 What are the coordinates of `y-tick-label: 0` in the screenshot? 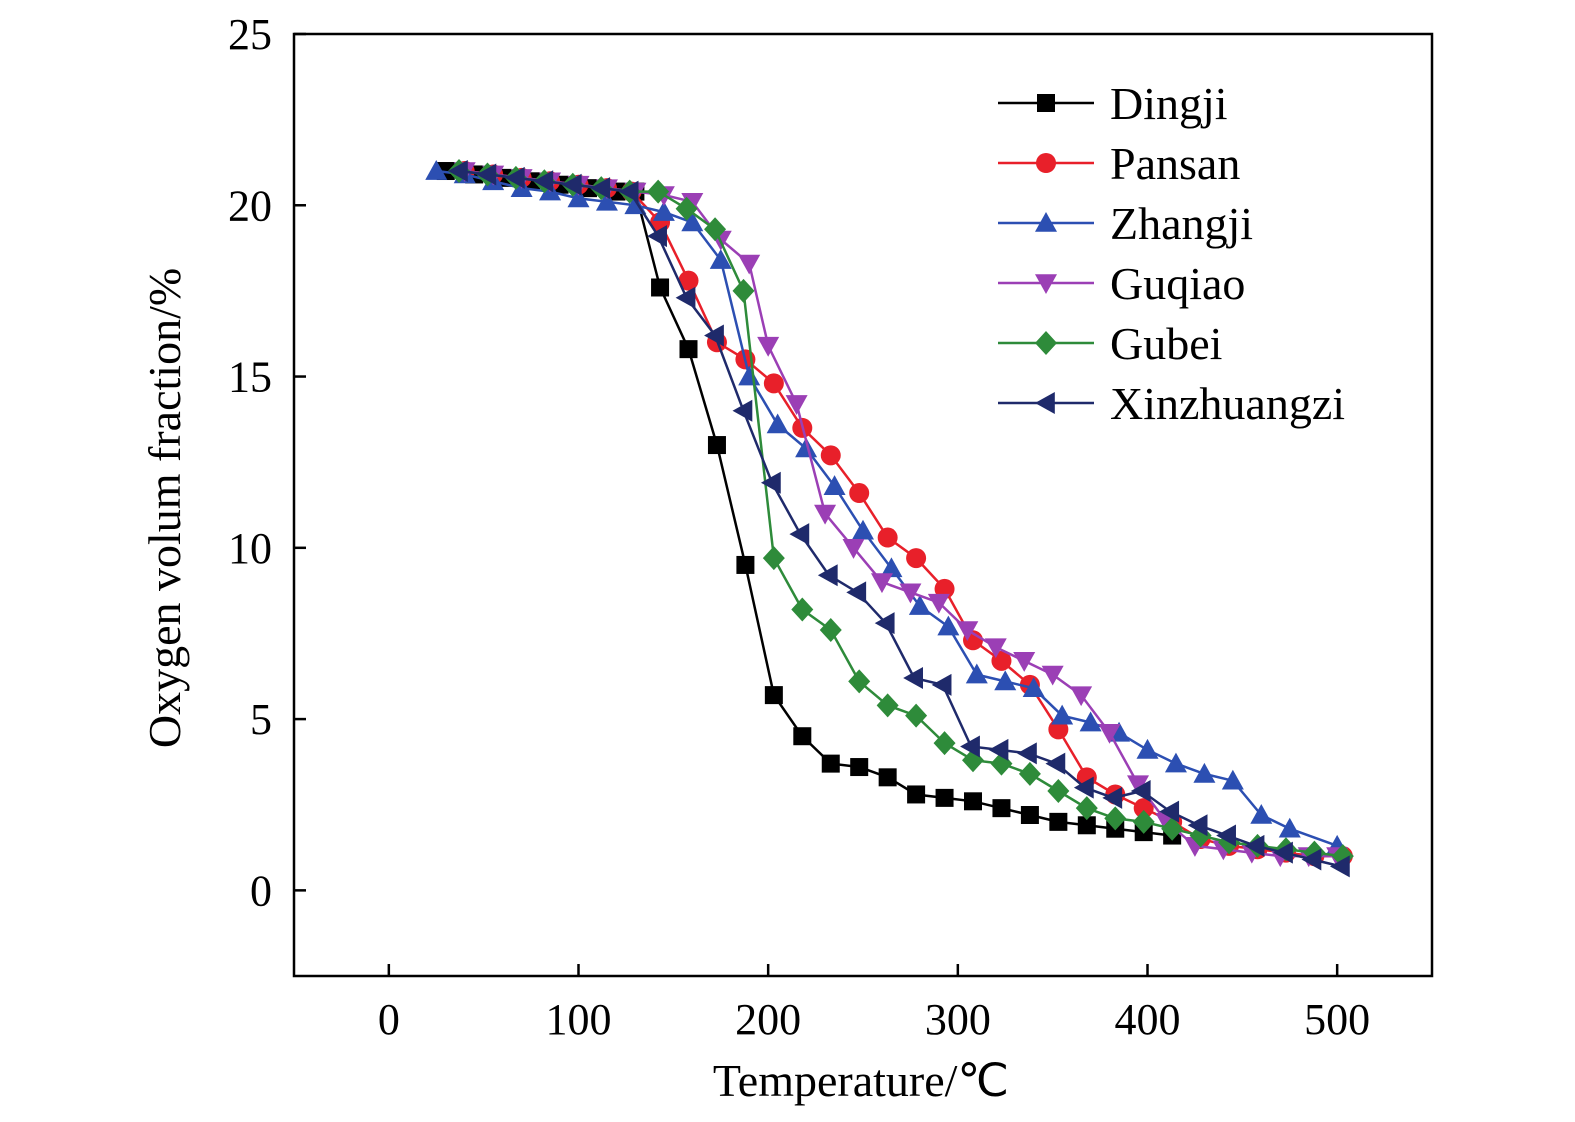 It's located at (261, 890).